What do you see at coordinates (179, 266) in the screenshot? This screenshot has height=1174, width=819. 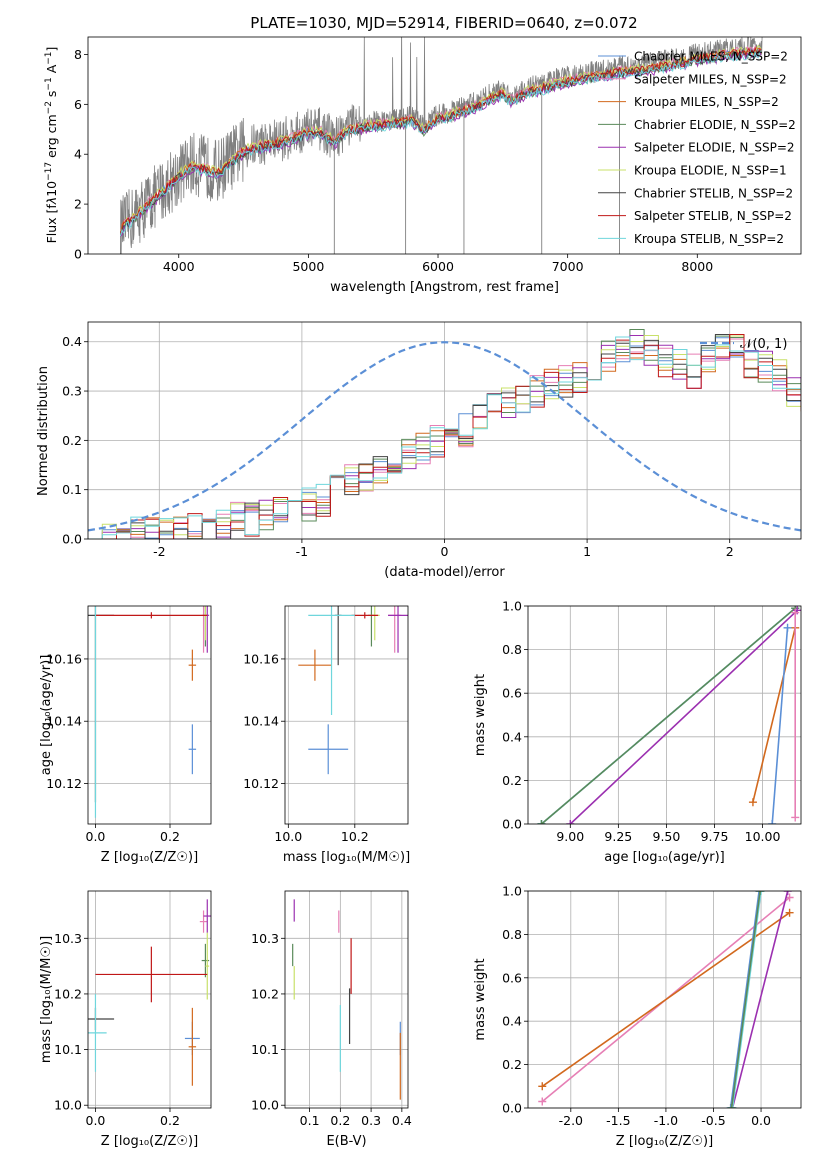 I see `x-tick-label: 4000` at bounding box center [179, 266].